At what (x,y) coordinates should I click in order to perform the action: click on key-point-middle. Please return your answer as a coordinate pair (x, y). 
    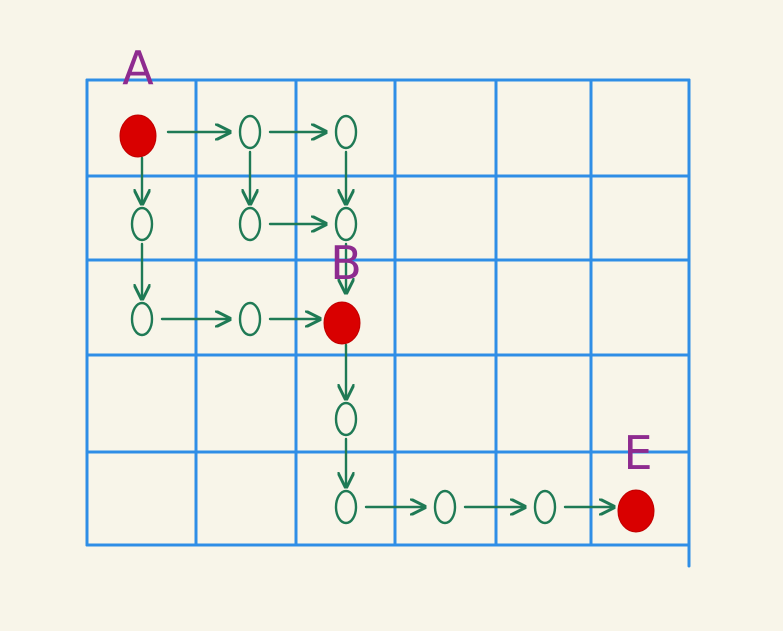
    Looking at the image, I should click on (342, 323).